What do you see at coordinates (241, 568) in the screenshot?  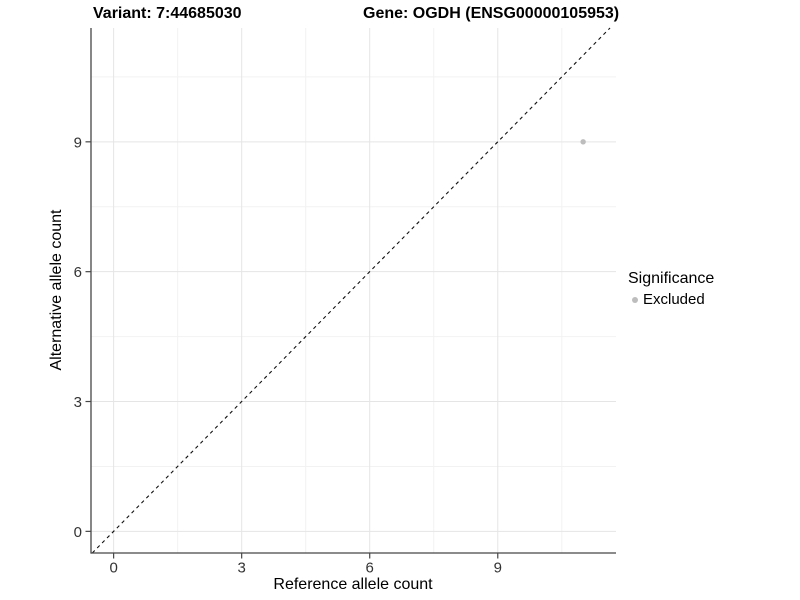 I see `x-tick-label: 3` at bounding box center [241, 568].